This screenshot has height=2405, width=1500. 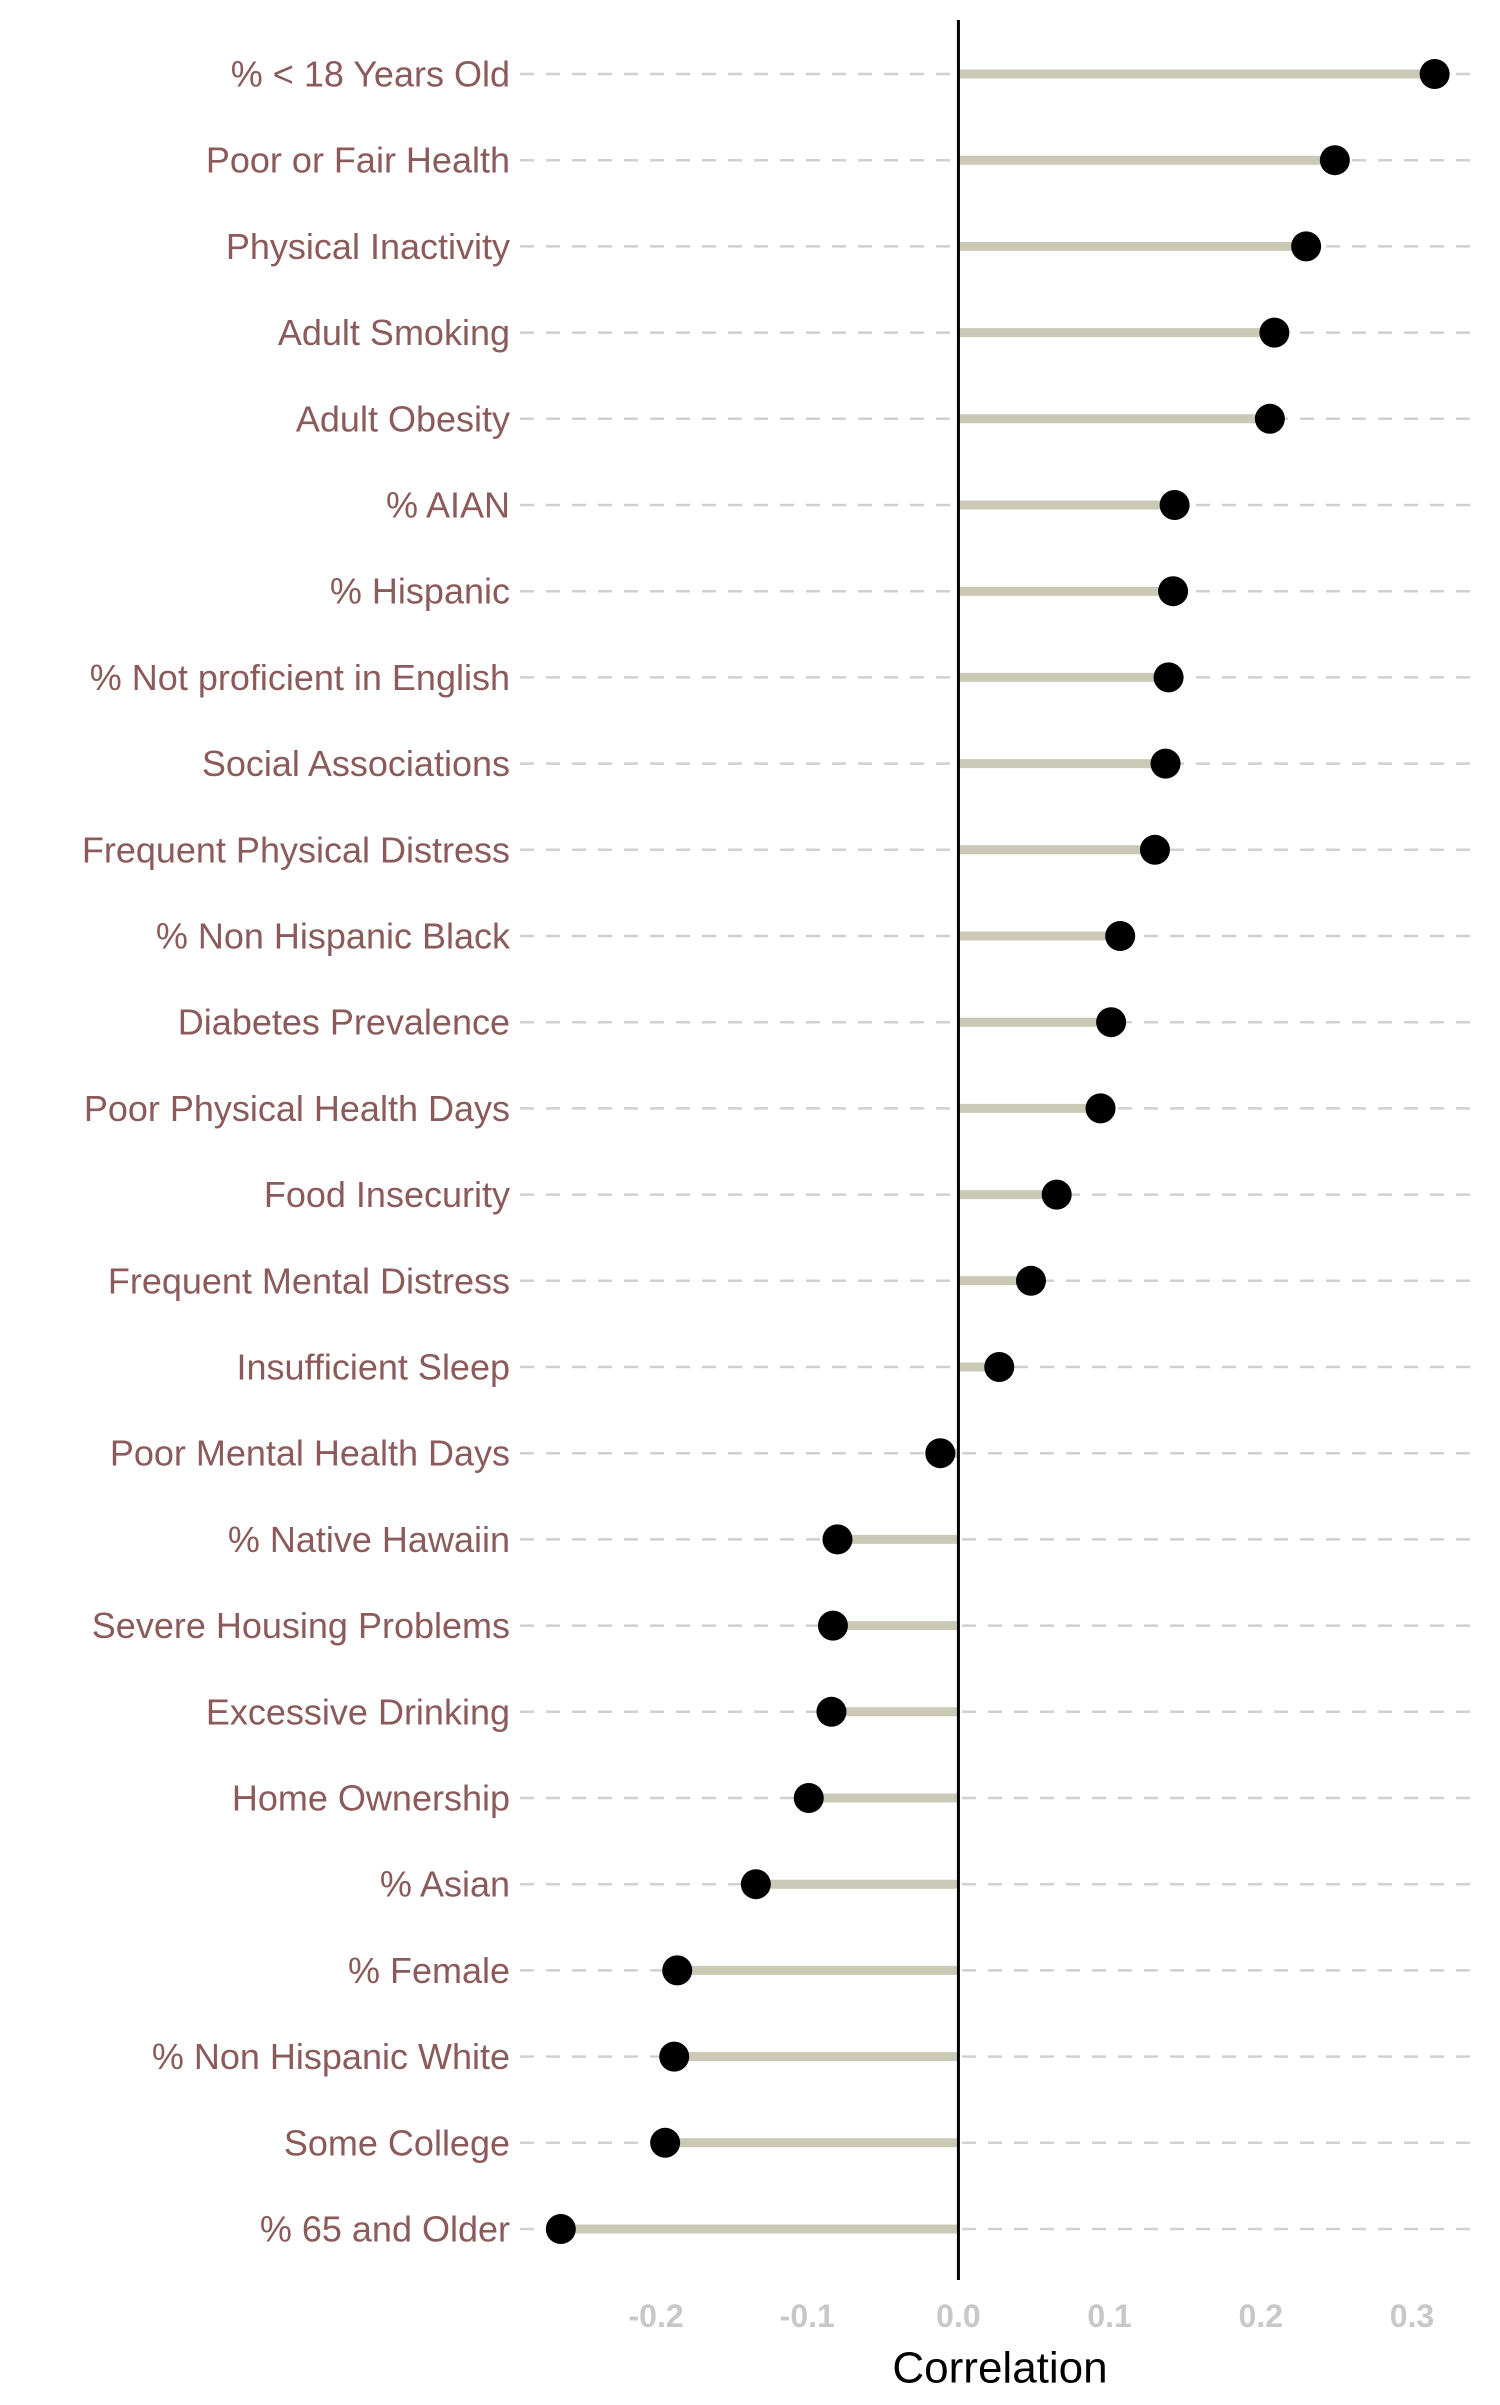 I want to click on category-label: Frequent Physical Distress, so click(x=296, y=849).